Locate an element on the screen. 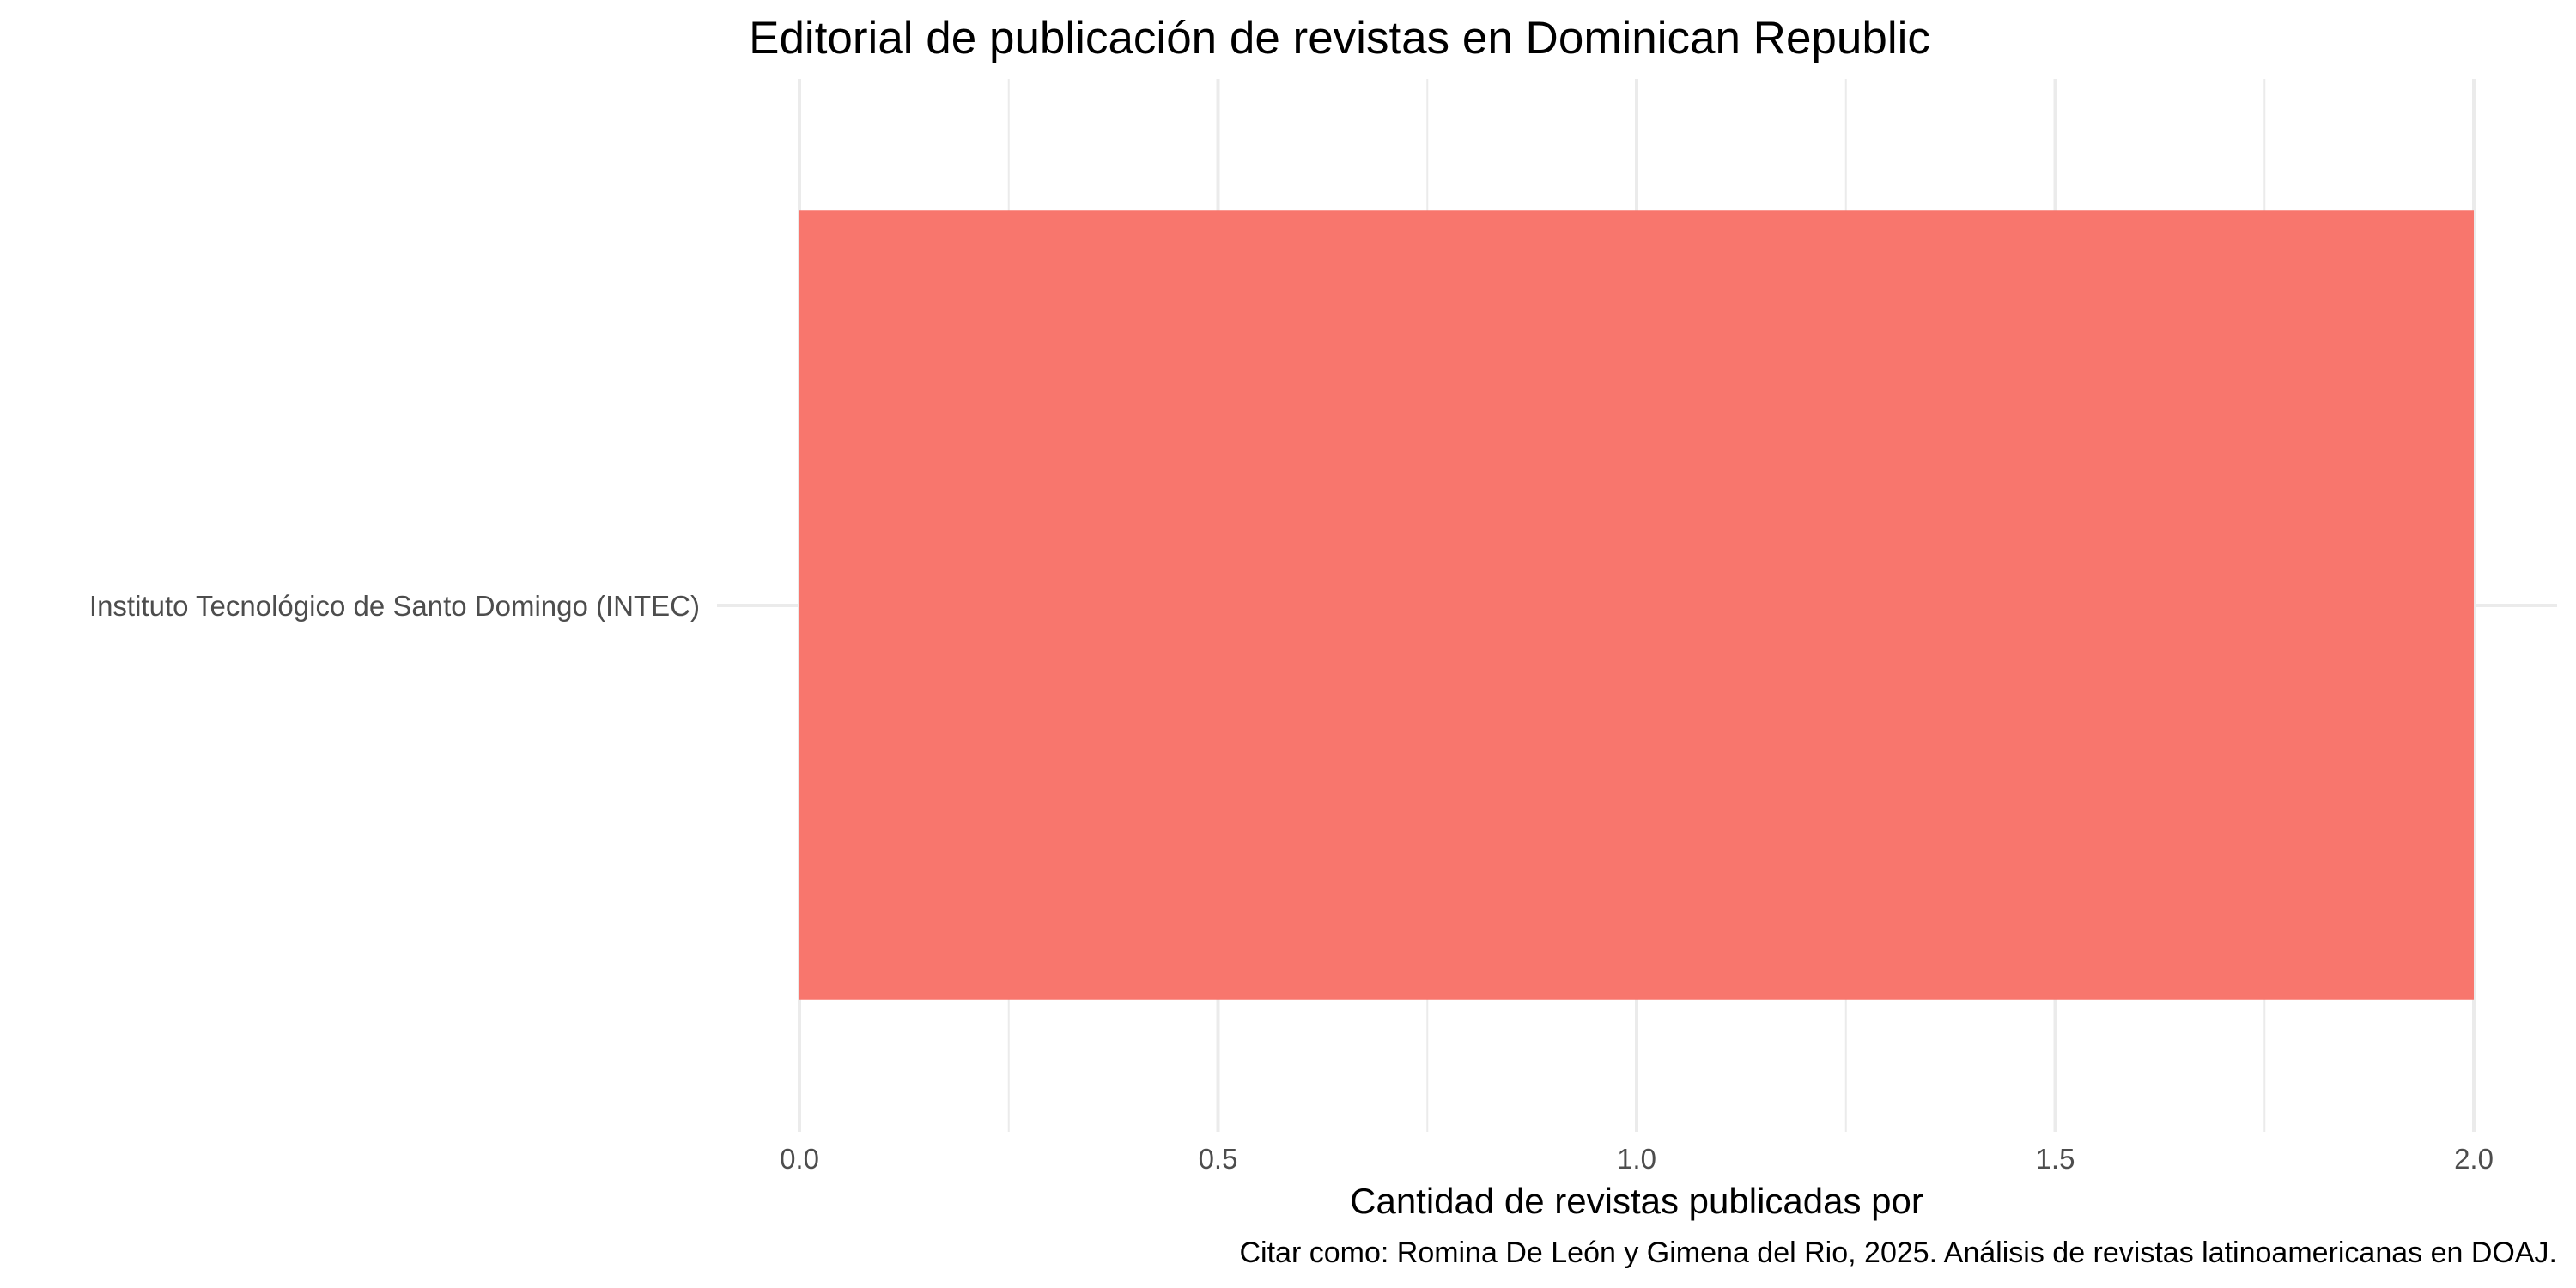 The width and height of the screenshot is (2576, 1288). x-tick-label: 1.0 is located at coordinates (1636, 1159).